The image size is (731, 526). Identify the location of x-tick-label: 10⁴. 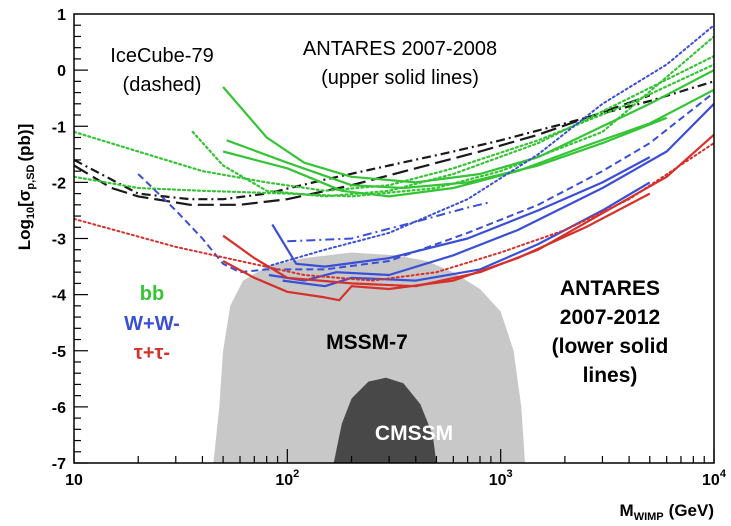
(714, 478).